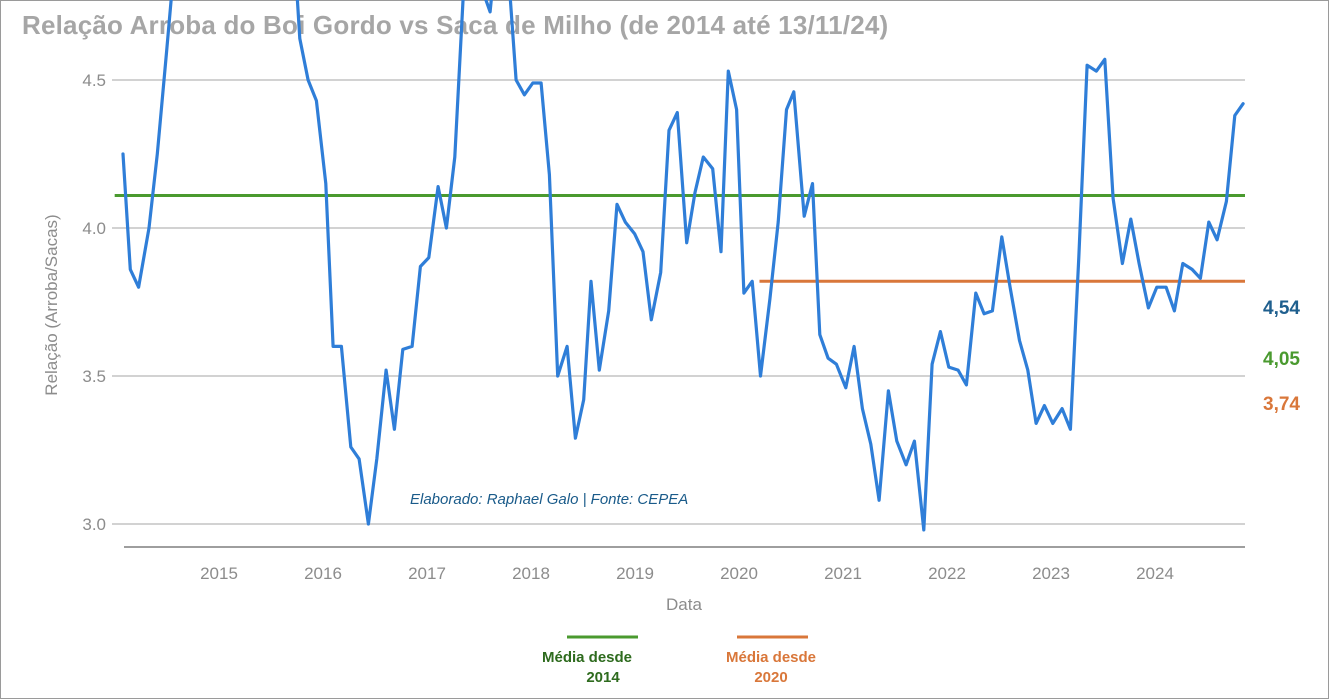 This screenshot has height=699, width=1329. I want to click on x-tick-2023: 2023, so click(1051, 573).